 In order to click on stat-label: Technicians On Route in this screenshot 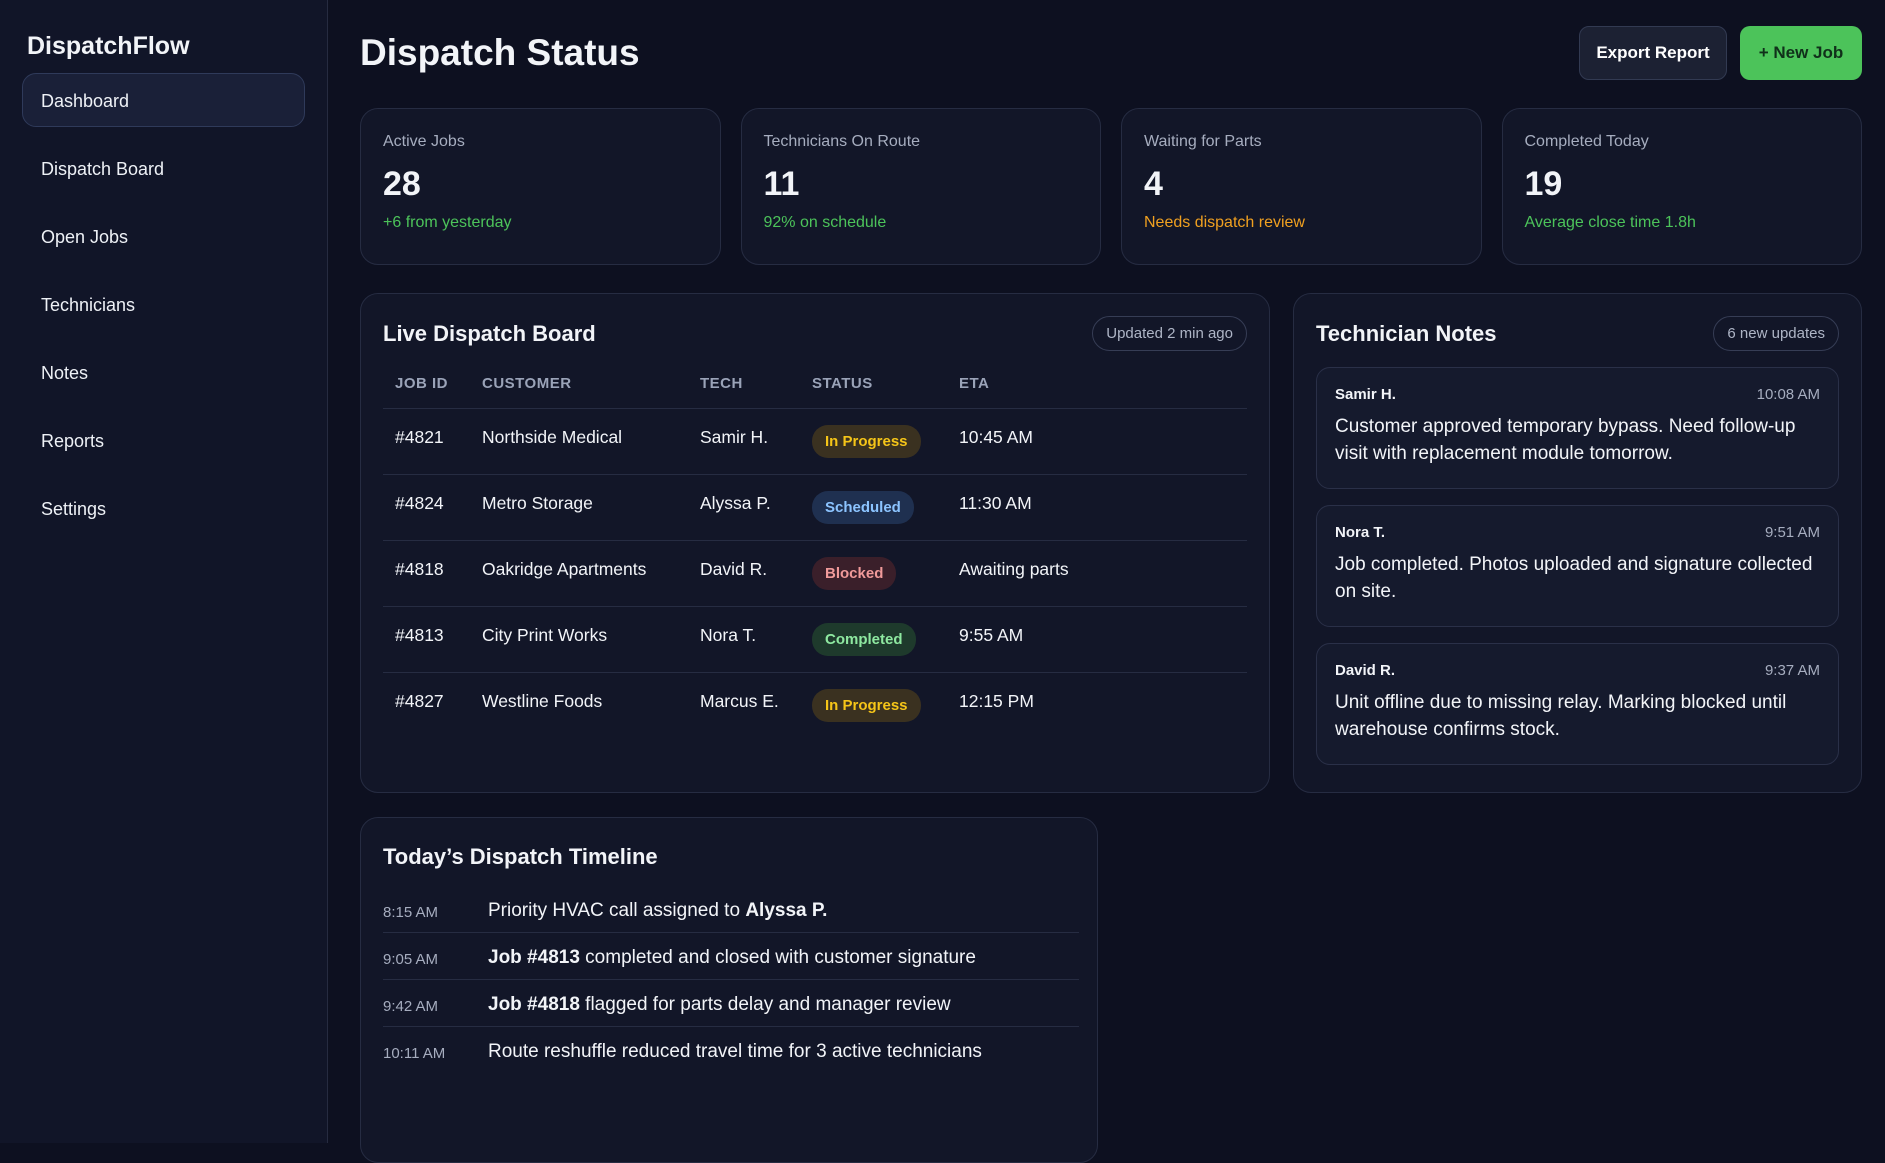, I will do `click(842, 141)`.